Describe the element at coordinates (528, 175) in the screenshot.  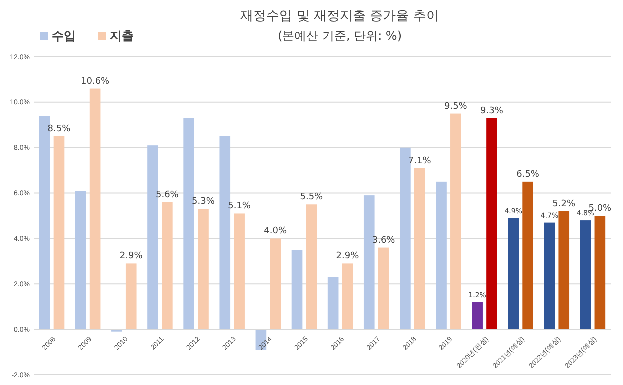
I see `data-label: 6.5%` at that location.